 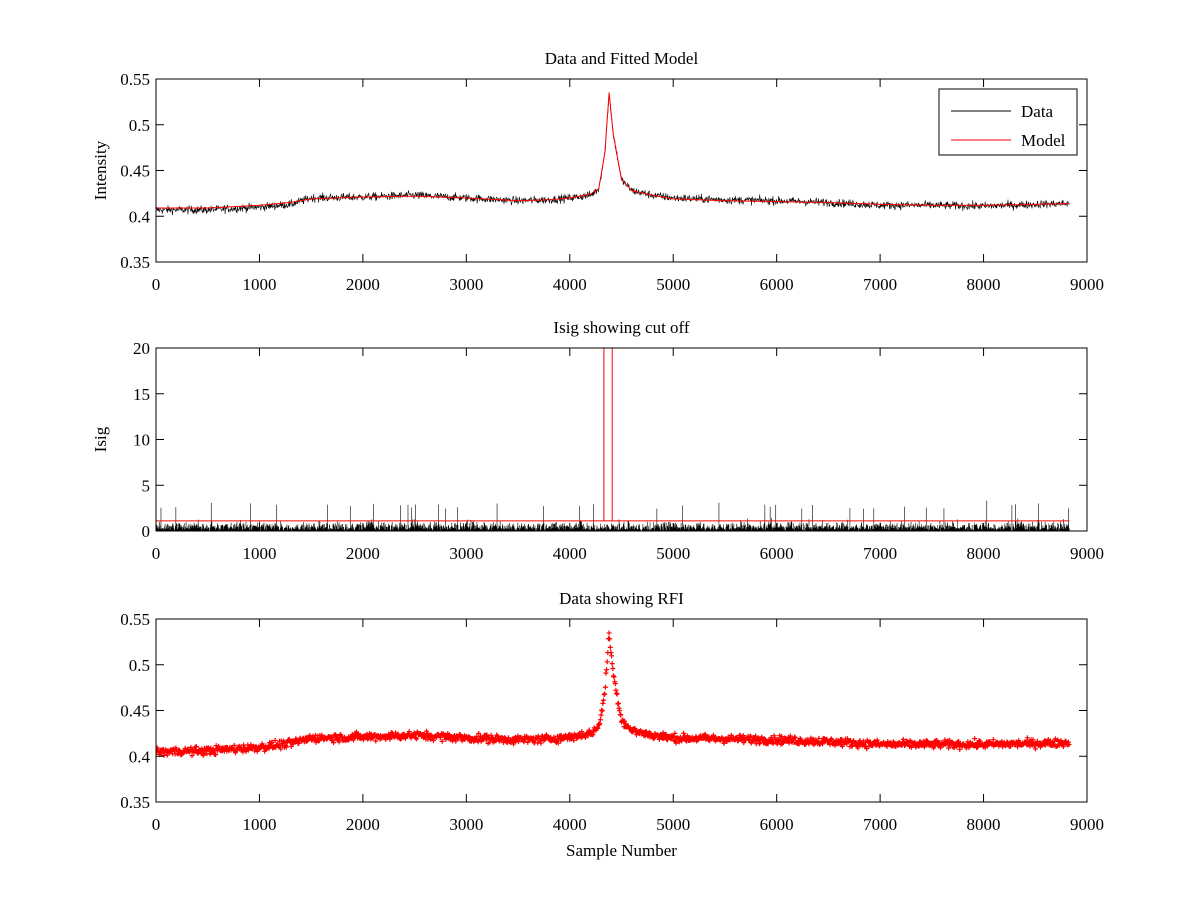 I want to click on x-axis-label: Sample Number, so click(x=621, y=850).